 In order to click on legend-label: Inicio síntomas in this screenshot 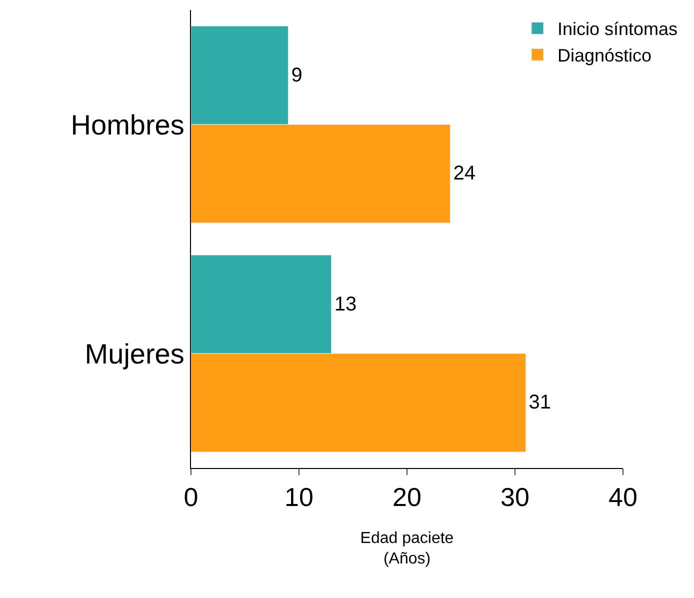, I will do `click(617, 29)`.